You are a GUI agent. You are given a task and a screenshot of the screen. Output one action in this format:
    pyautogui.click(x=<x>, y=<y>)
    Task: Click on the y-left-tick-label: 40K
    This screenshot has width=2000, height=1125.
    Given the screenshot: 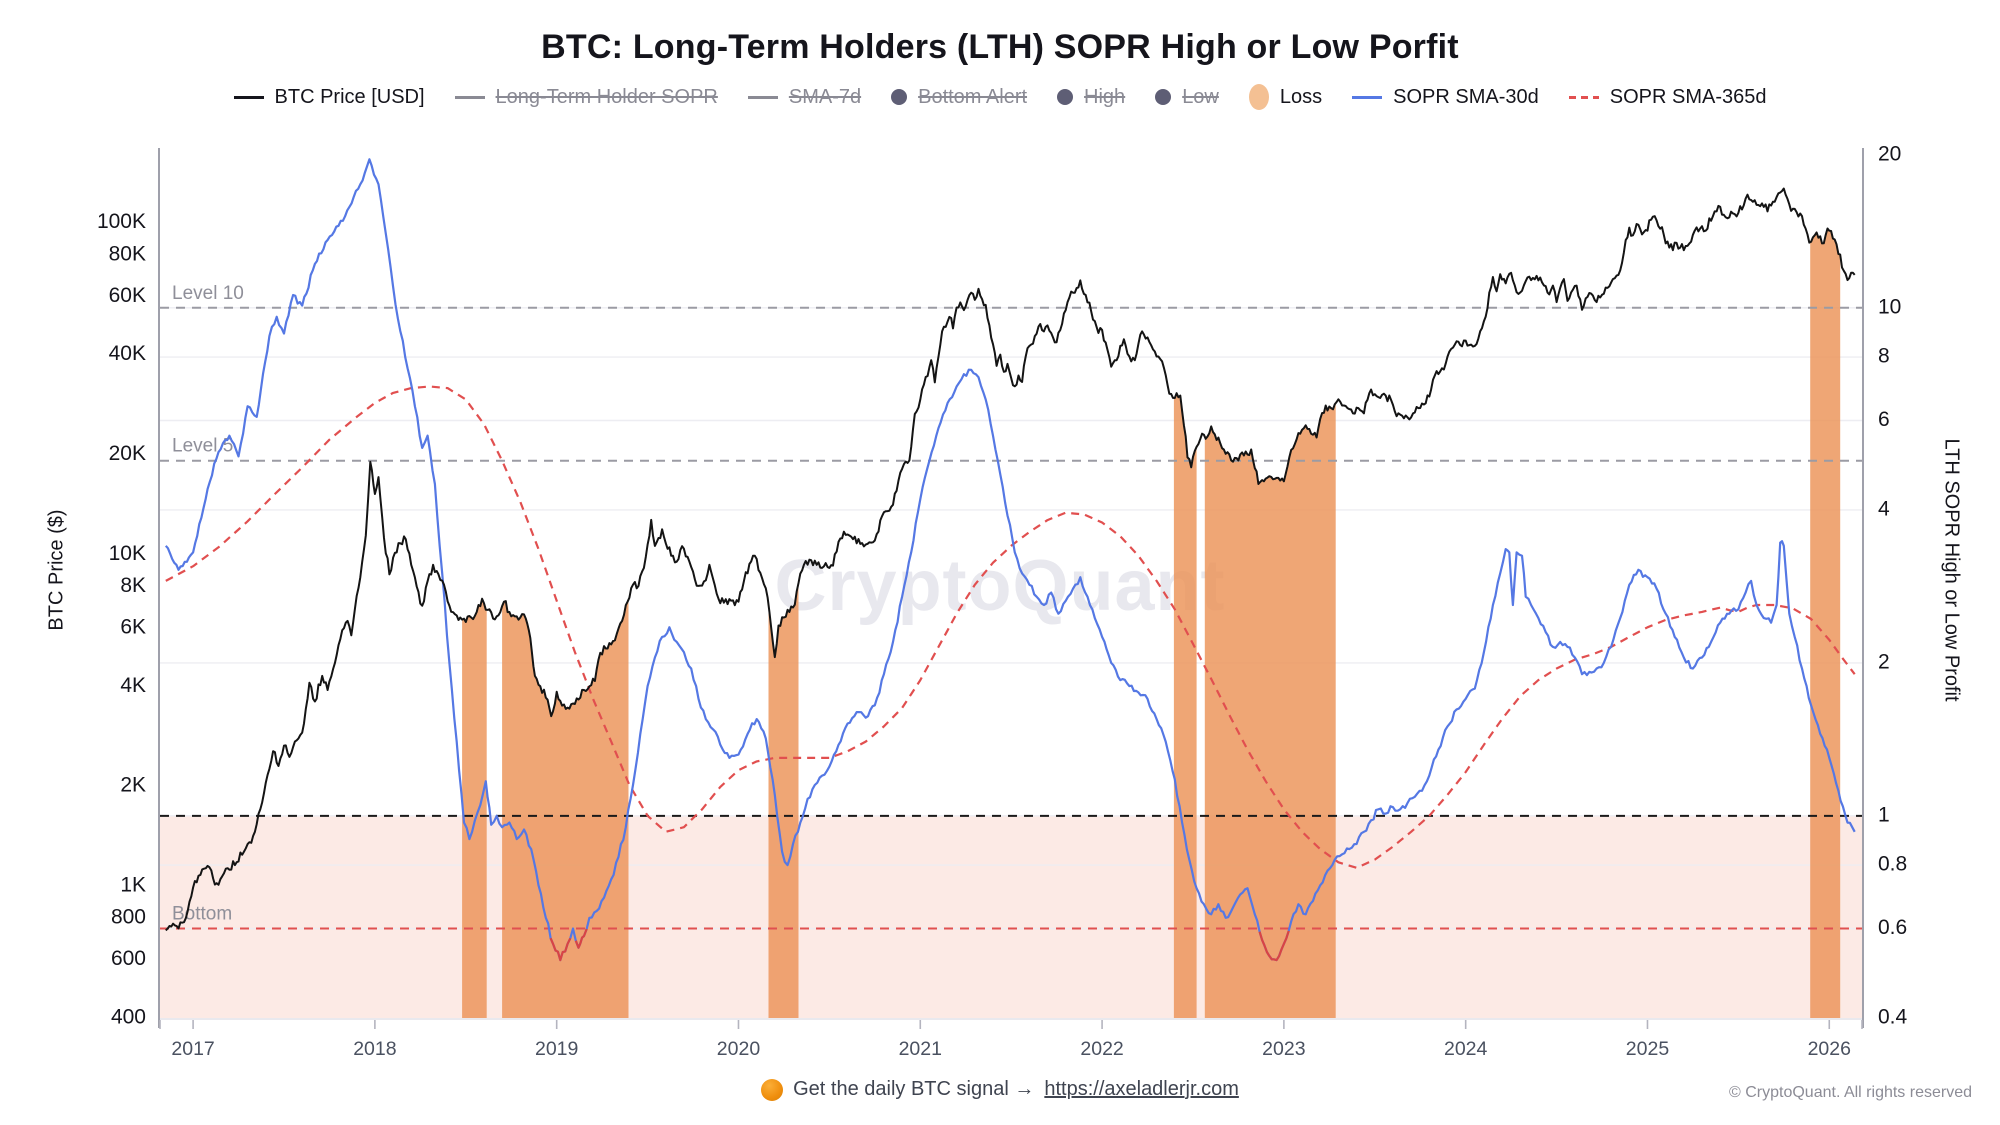 What is the action you would take?
    pyautogui.click(x=127, y=353)
    